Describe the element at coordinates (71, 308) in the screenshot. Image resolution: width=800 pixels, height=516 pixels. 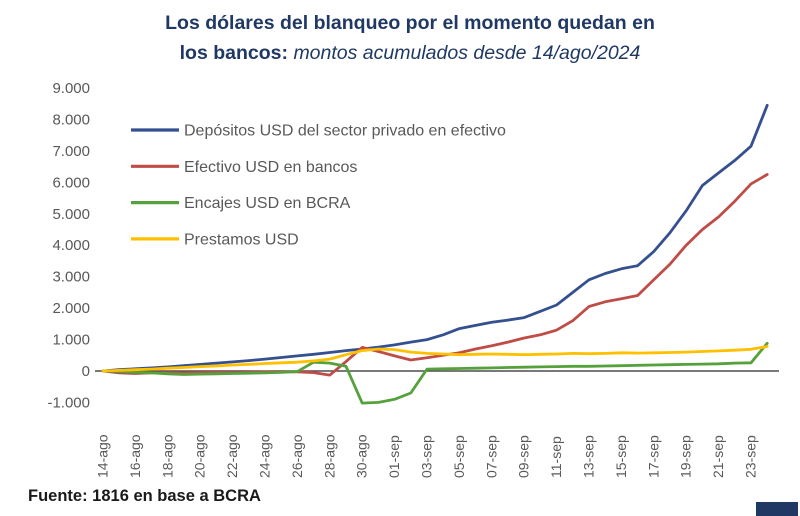
I see `y-axis-tick-label: 2.000` at that location.